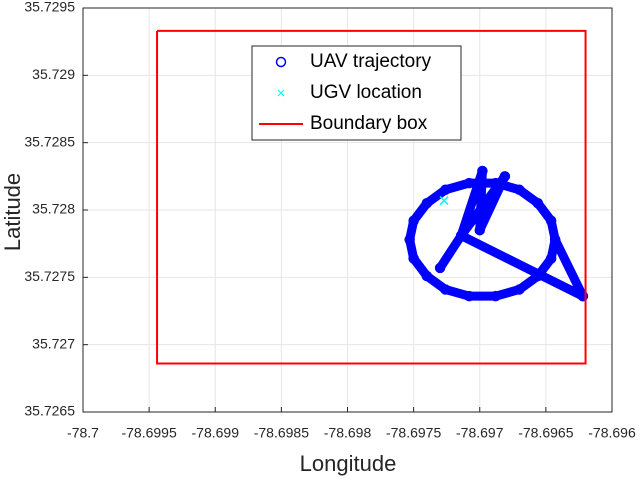 The image size is (640, 480). I want to click on y-tick-label: 35.7295, so click(49, 7).